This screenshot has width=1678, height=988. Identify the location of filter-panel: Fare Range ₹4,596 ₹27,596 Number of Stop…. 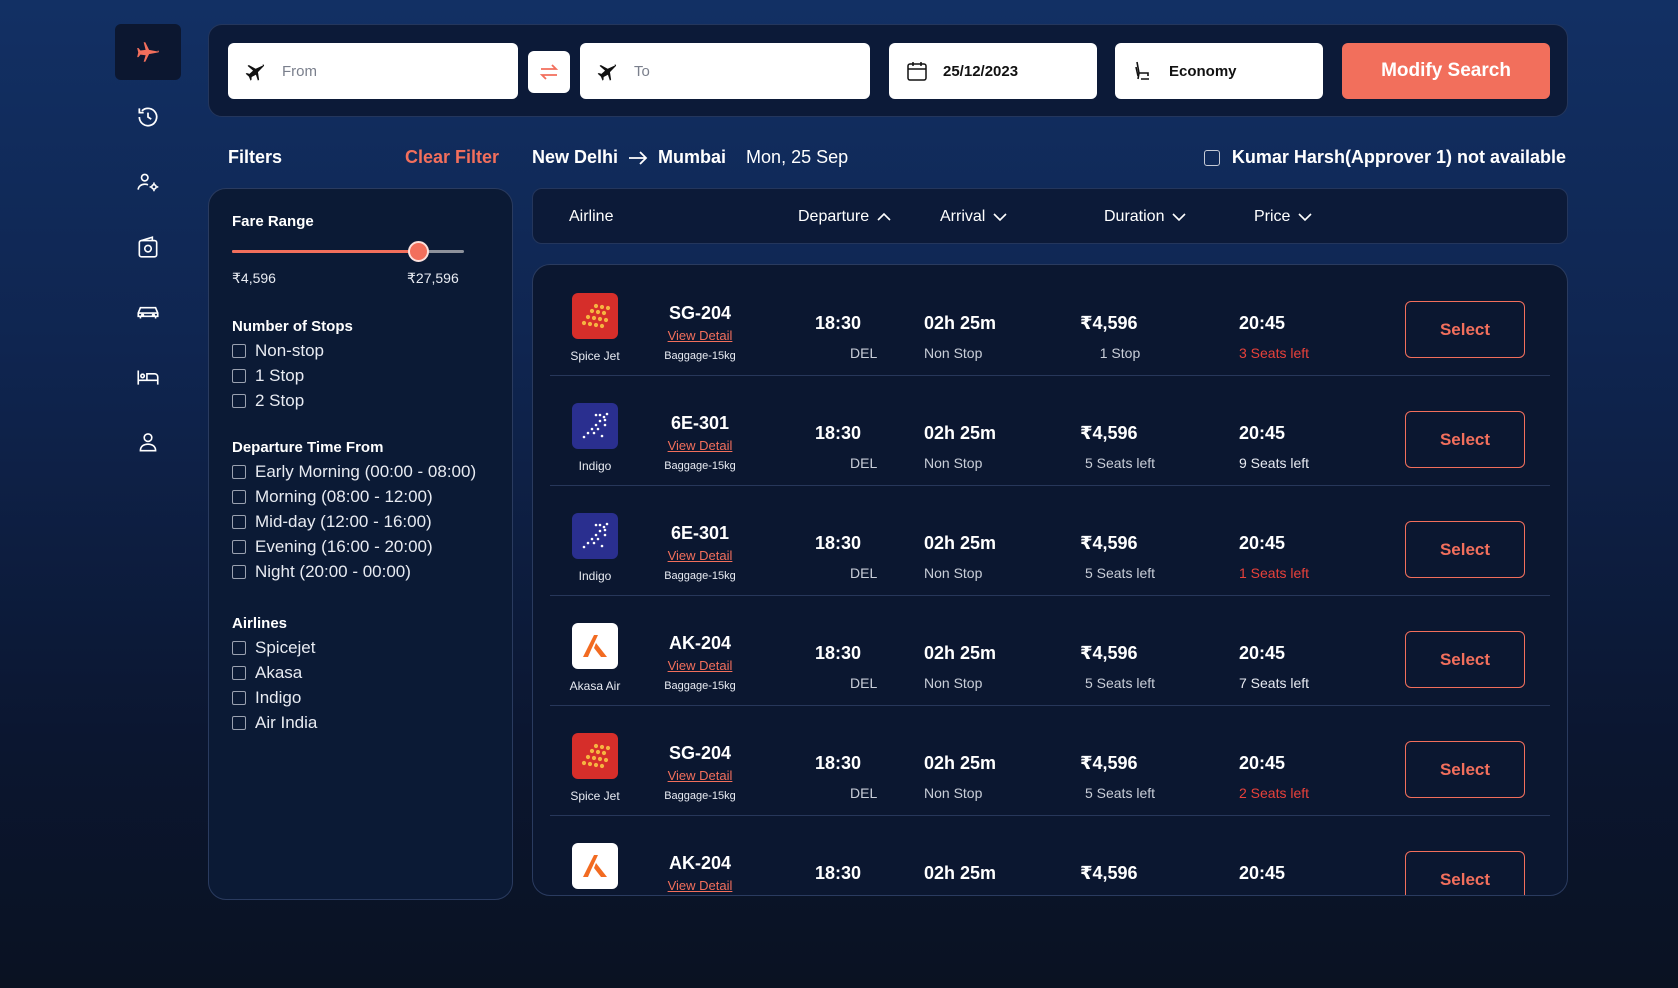
(360, 544).